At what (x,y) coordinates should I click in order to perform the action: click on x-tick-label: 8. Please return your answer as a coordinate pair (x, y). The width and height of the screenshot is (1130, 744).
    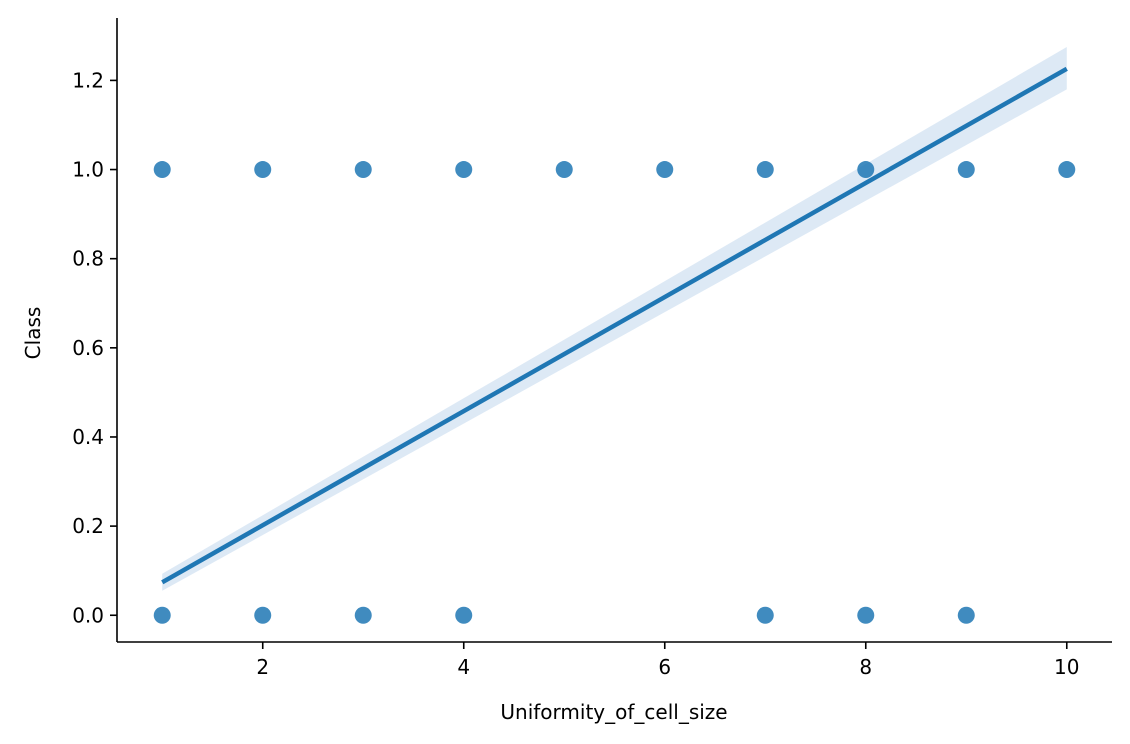
    Looking at the image, I should click on (865, 667).